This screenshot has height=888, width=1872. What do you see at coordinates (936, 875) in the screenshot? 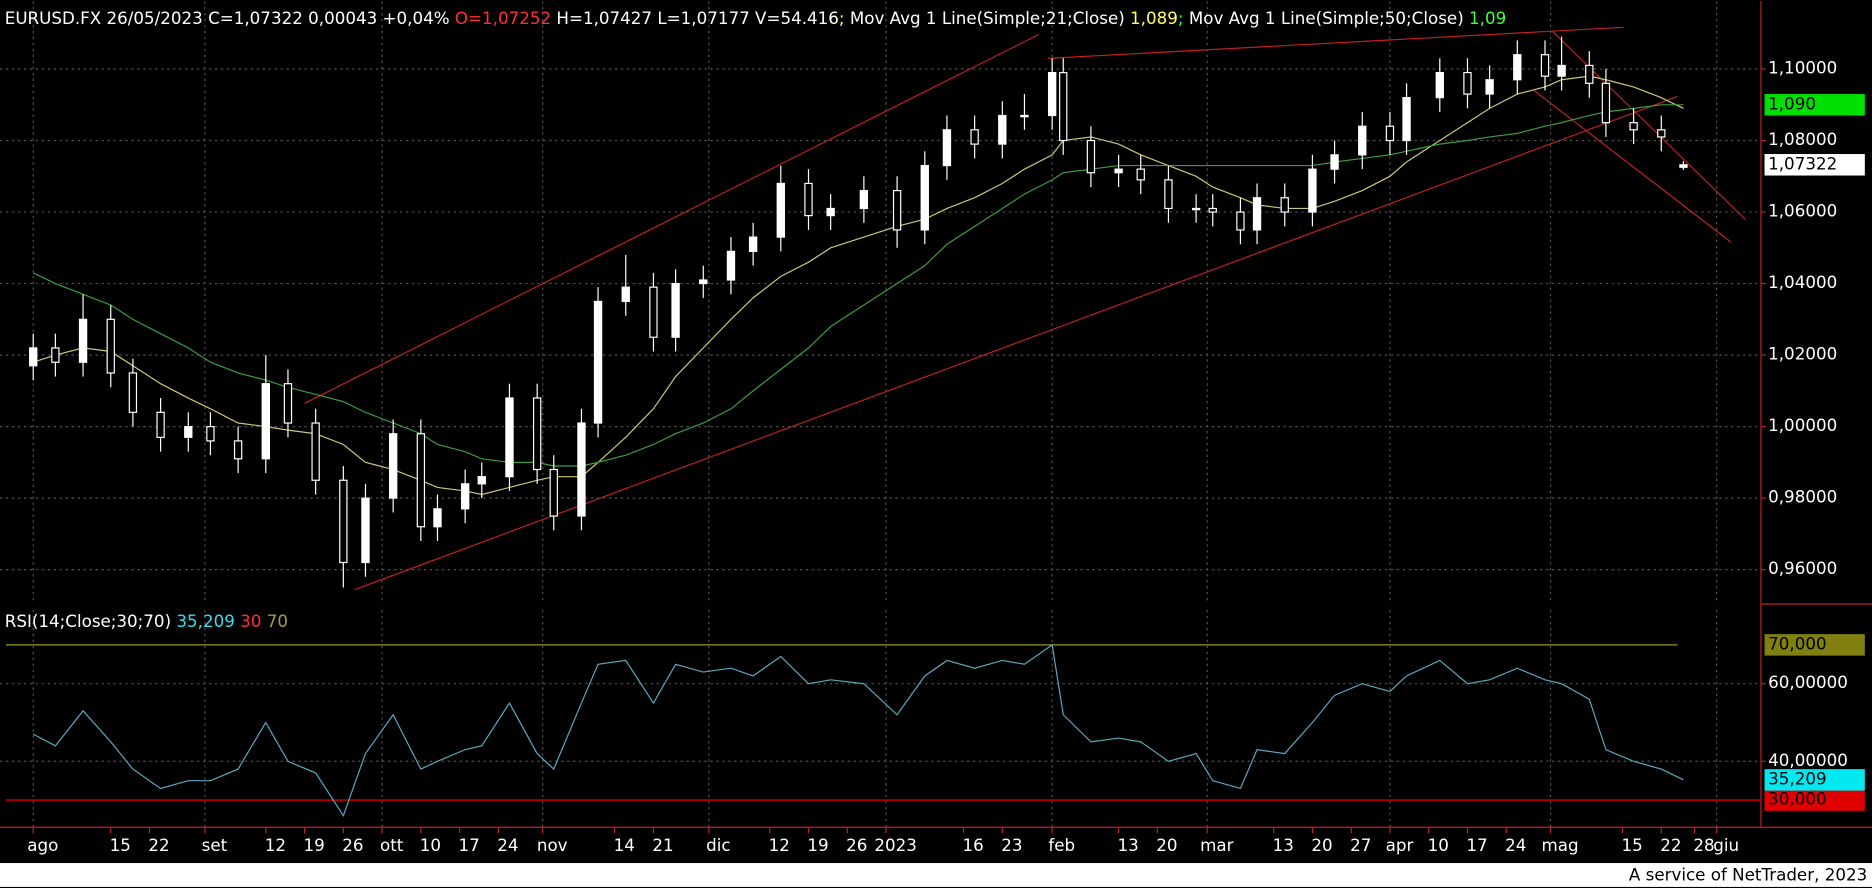
I see `footer-bar` at bounding box center [936, 875].